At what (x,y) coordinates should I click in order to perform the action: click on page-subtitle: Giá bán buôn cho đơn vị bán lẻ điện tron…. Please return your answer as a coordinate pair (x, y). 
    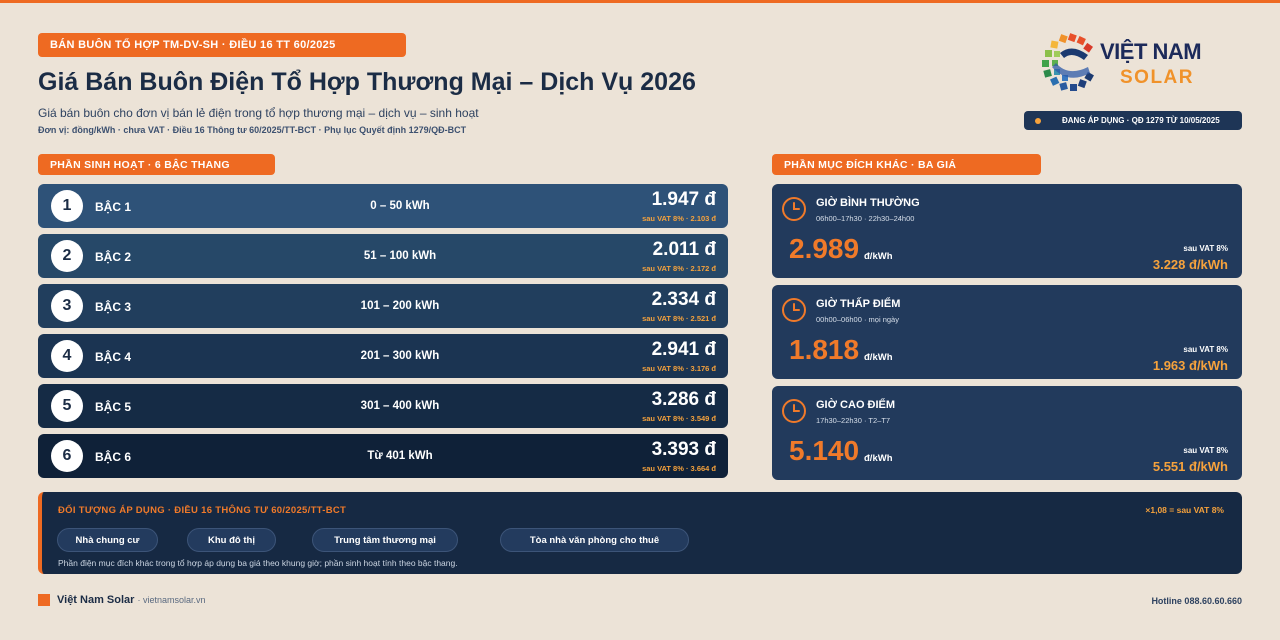
    Looking at the image, I should click on (258, 113).